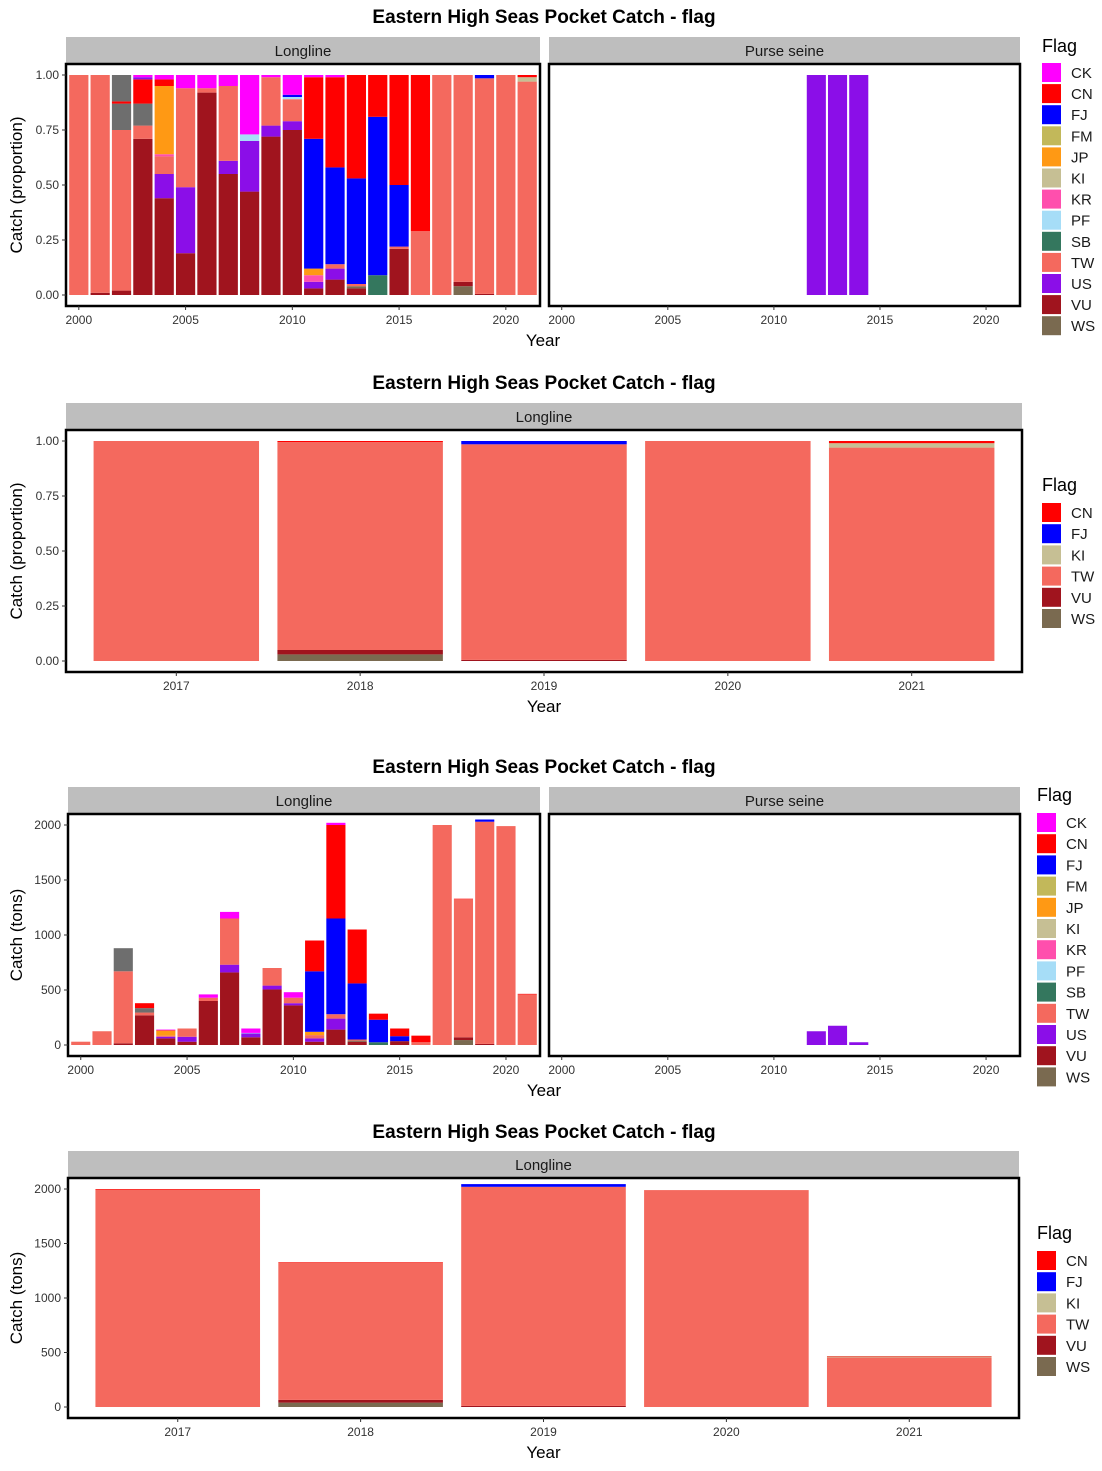 This screenshot has width=1102, height=1471. What do you see at coordinates (121, 88) in the screenshot?
I see `bar-segment-2002-xx` at bounding box center [121, 88].